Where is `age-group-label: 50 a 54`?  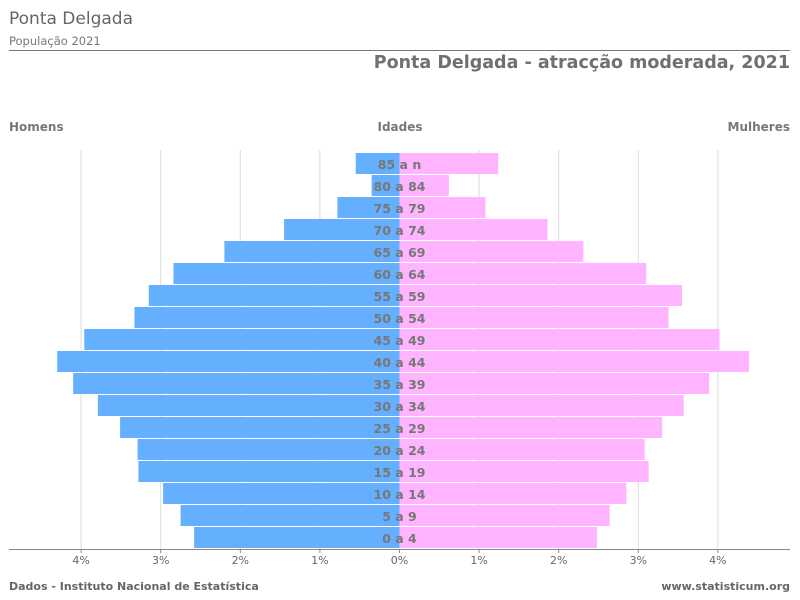 age-group-label: 50 a 54 is located at coordinates (400, 318).